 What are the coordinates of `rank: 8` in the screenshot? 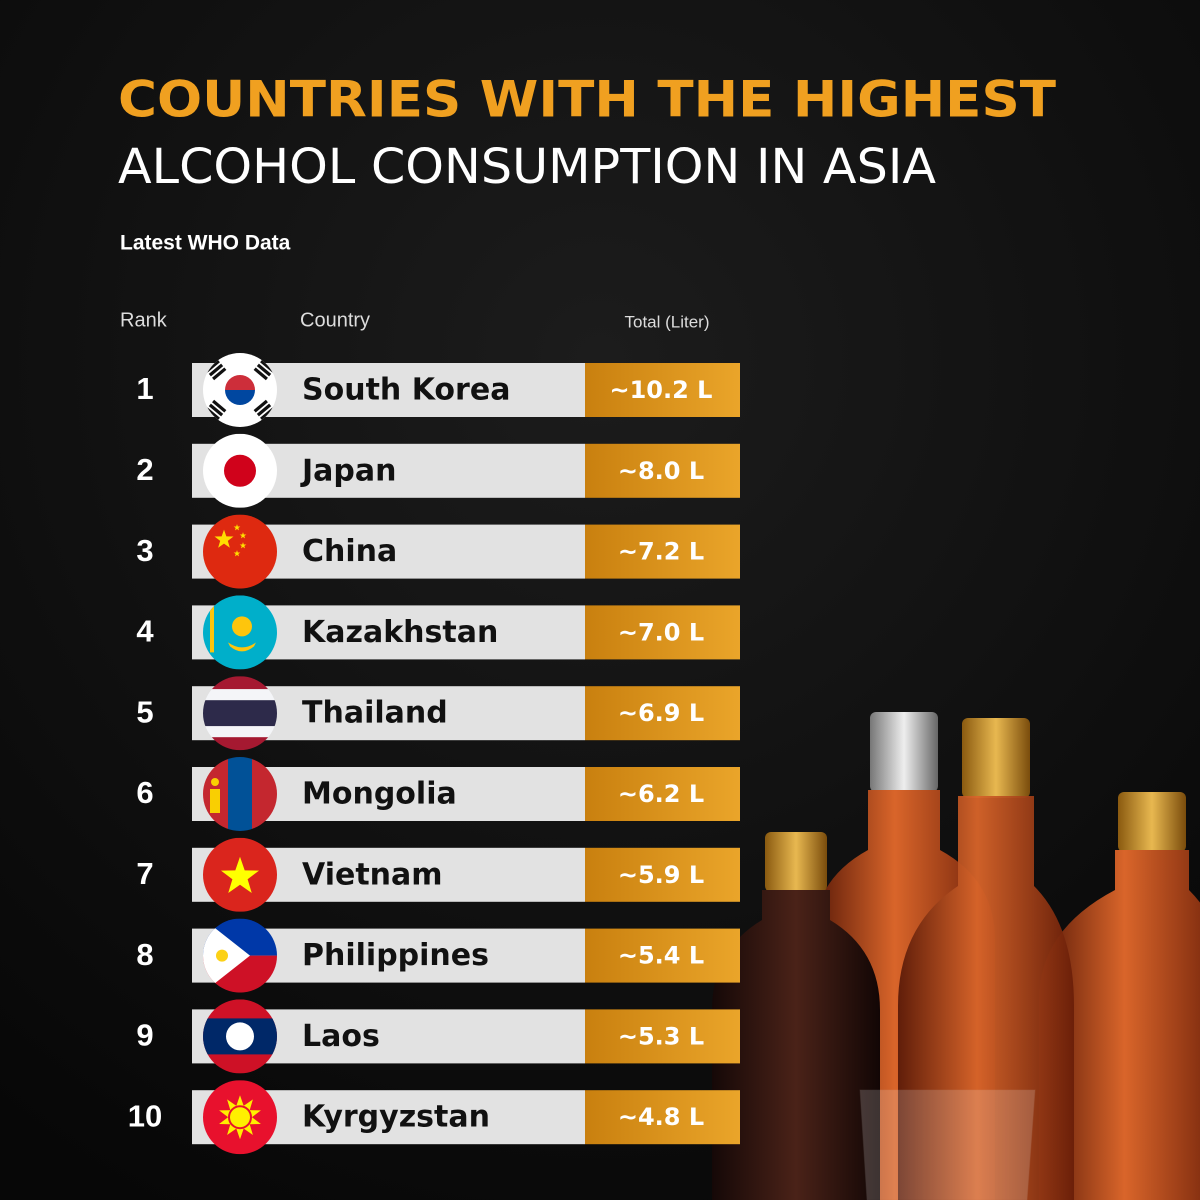 It's located at (144, 954).